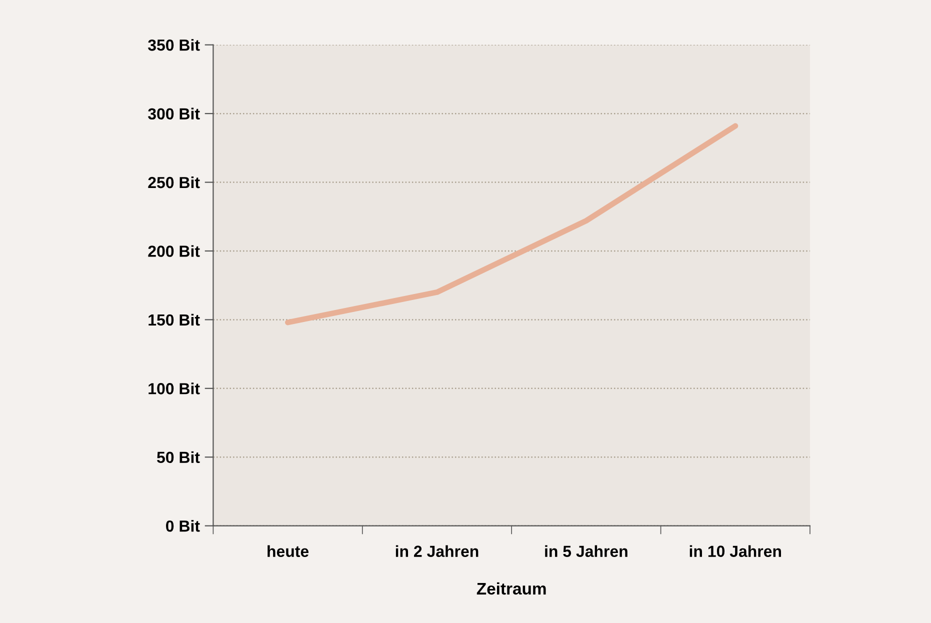 The height and width of the screenshot is (623, 931). What do you see at coordinates (174, 114) in the screenshot?
I see `y-tick-label: 300 Bit` at bounding box center [174, 114].